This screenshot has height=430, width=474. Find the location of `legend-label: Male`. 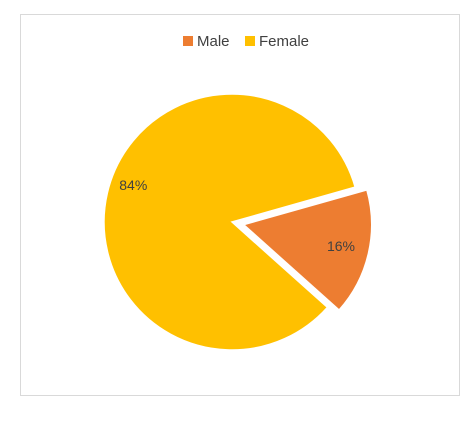

legend-label: Male is located at coordinates (213, 41).